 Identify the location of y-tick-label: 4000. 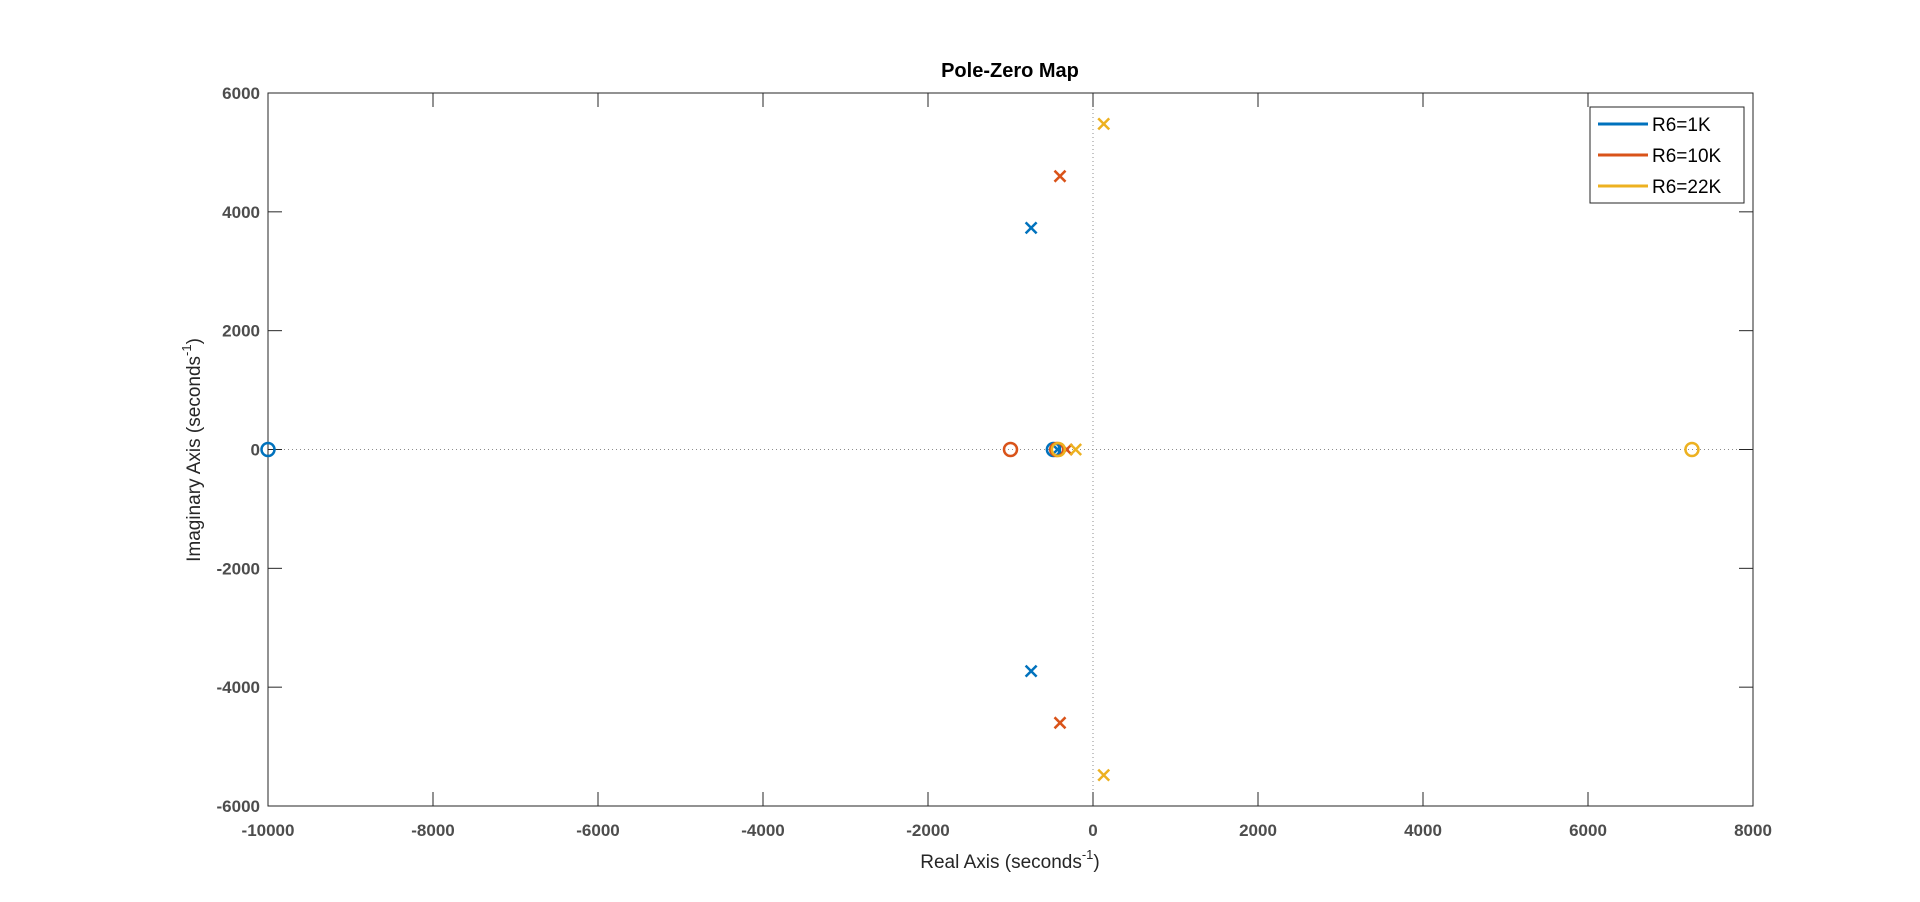
(241, 212).